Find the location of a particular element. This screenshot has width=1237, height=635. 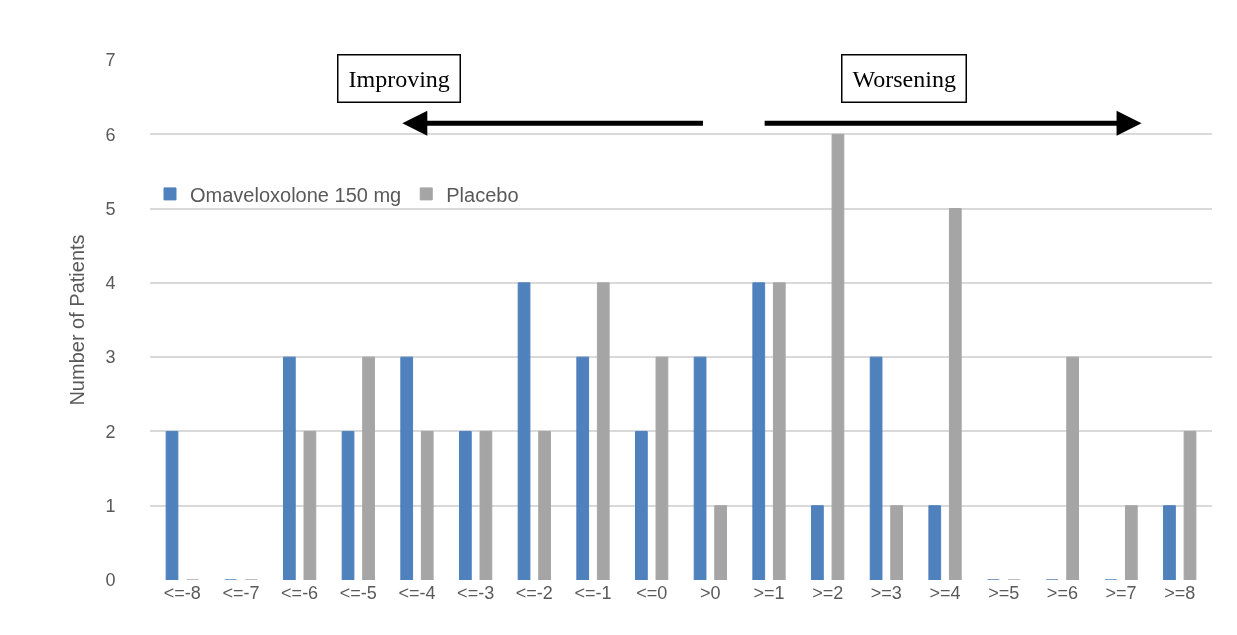

x-tick-label: <=-4 is located at coordinates (417, 593).